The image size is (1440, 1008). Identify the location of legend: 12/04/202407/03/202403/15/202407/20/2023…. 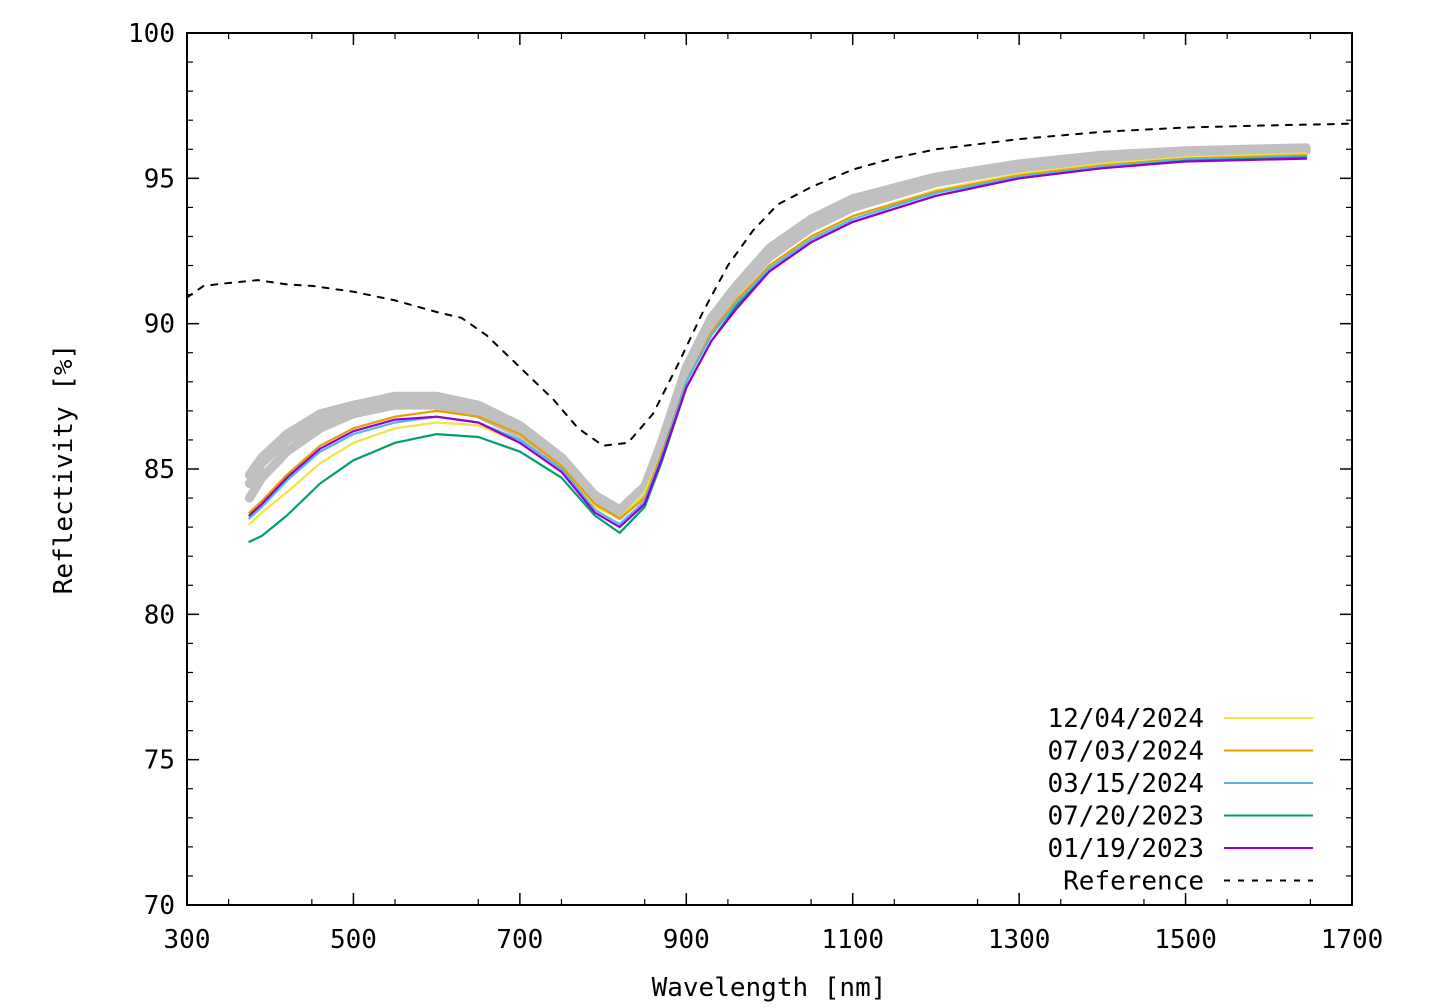
(1180, 800).